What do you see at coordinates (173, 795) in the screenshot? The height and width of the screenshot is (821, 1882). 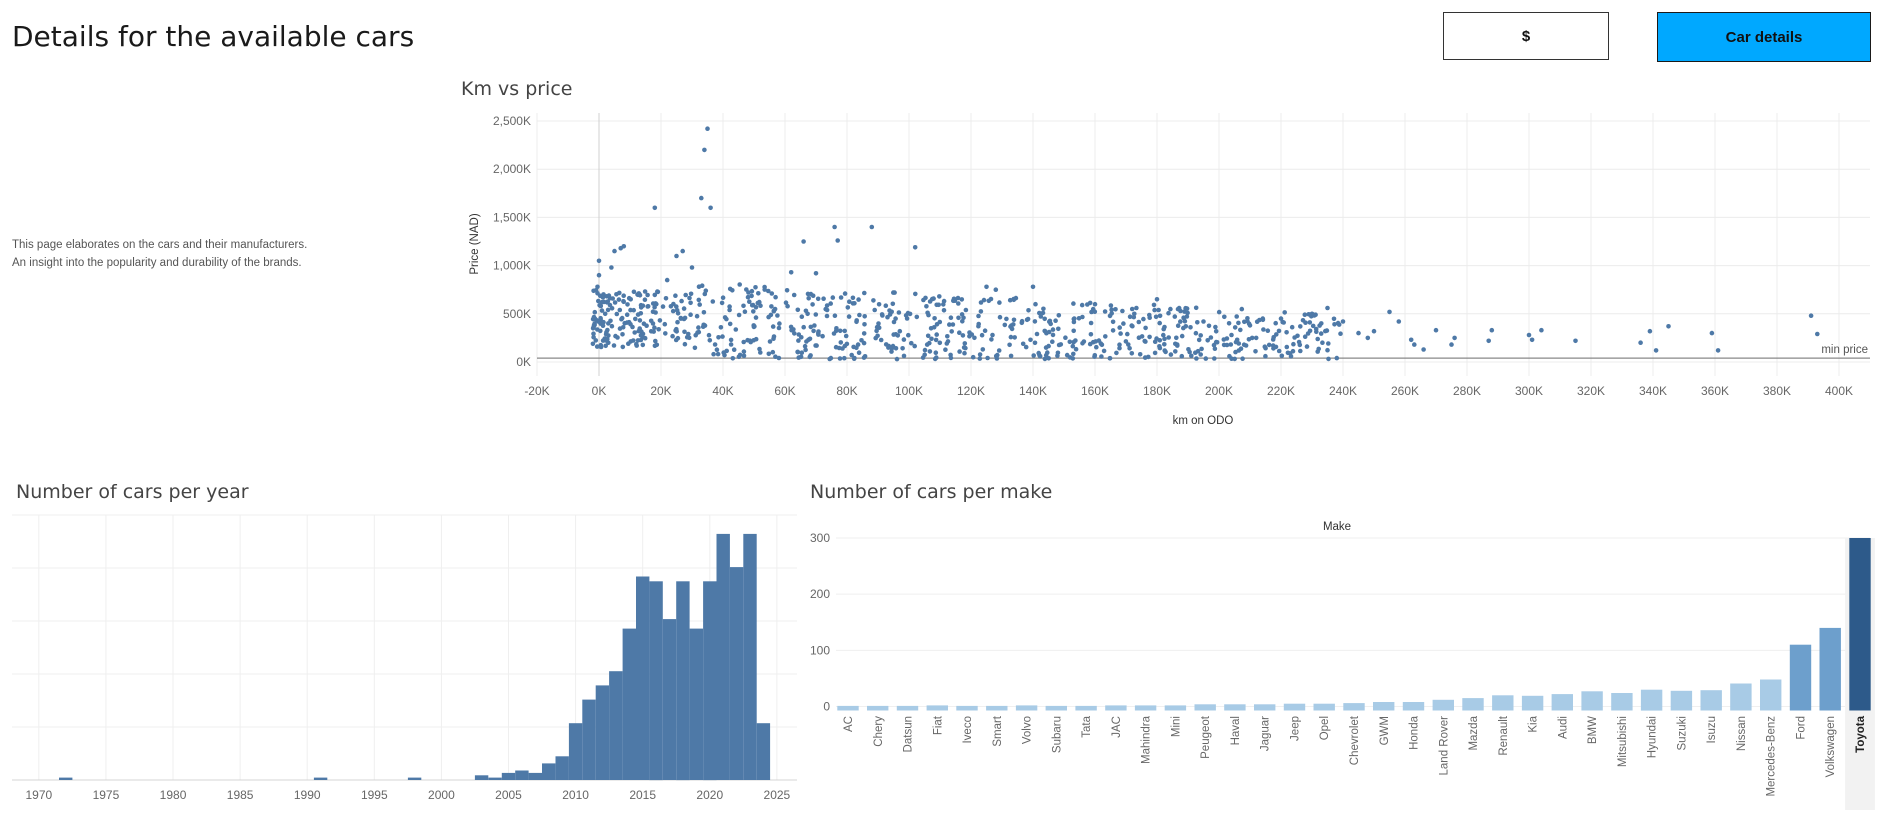 I see `year-x-tick: 1980` at bounding box center [173, 795].